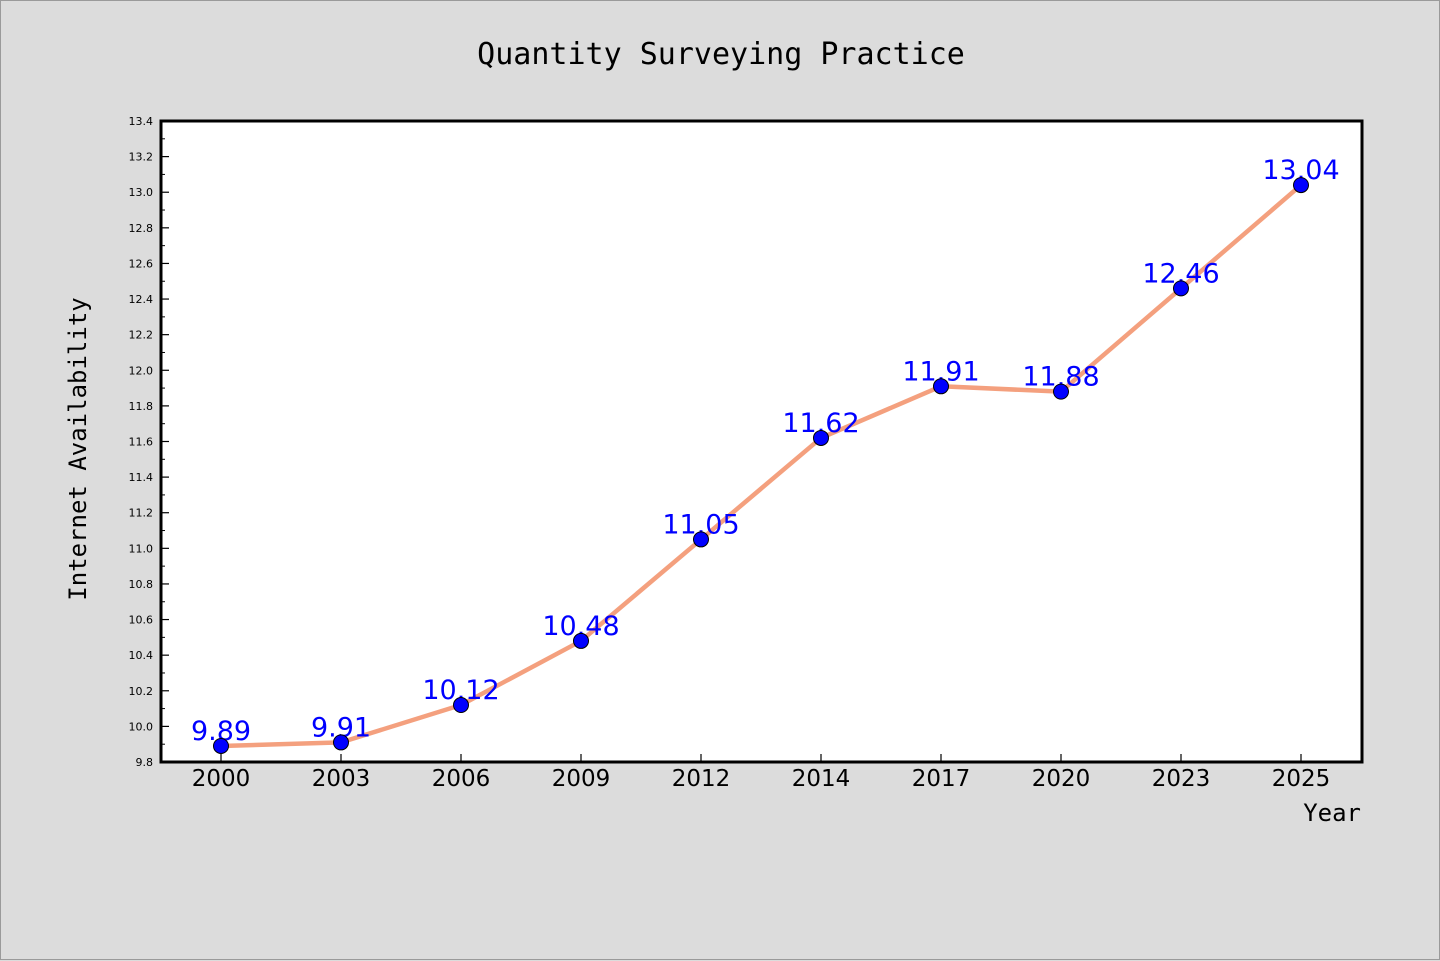 Image resolution: width=1440 pixels, height=961 pixels. What do you see at coordinates (721, 54) in the screenshot?
I see `chart-title: Quantity Surveying Practice` at bounding box center [721, 54].